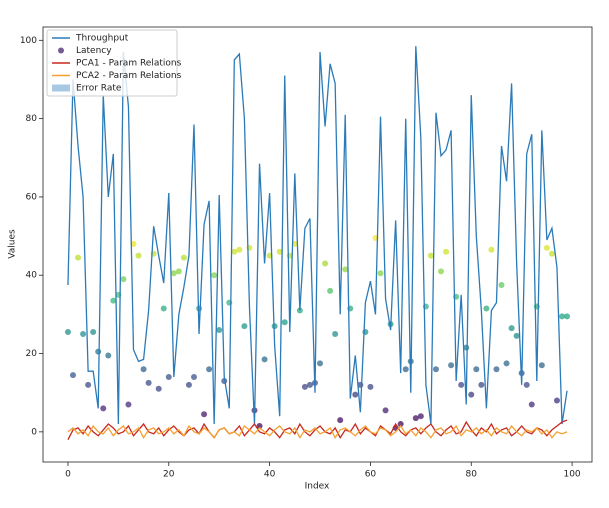  I want to click on legend-label: Error Rate, so click(99, 89).